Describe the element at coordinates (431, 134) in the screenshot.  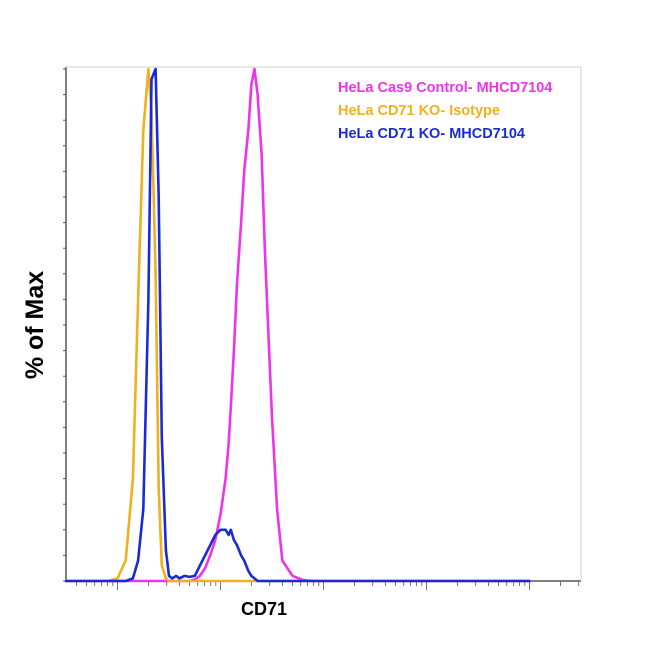
I see `legend-entry-3: HeLa CD71 KO- MHCD7104` at that location.